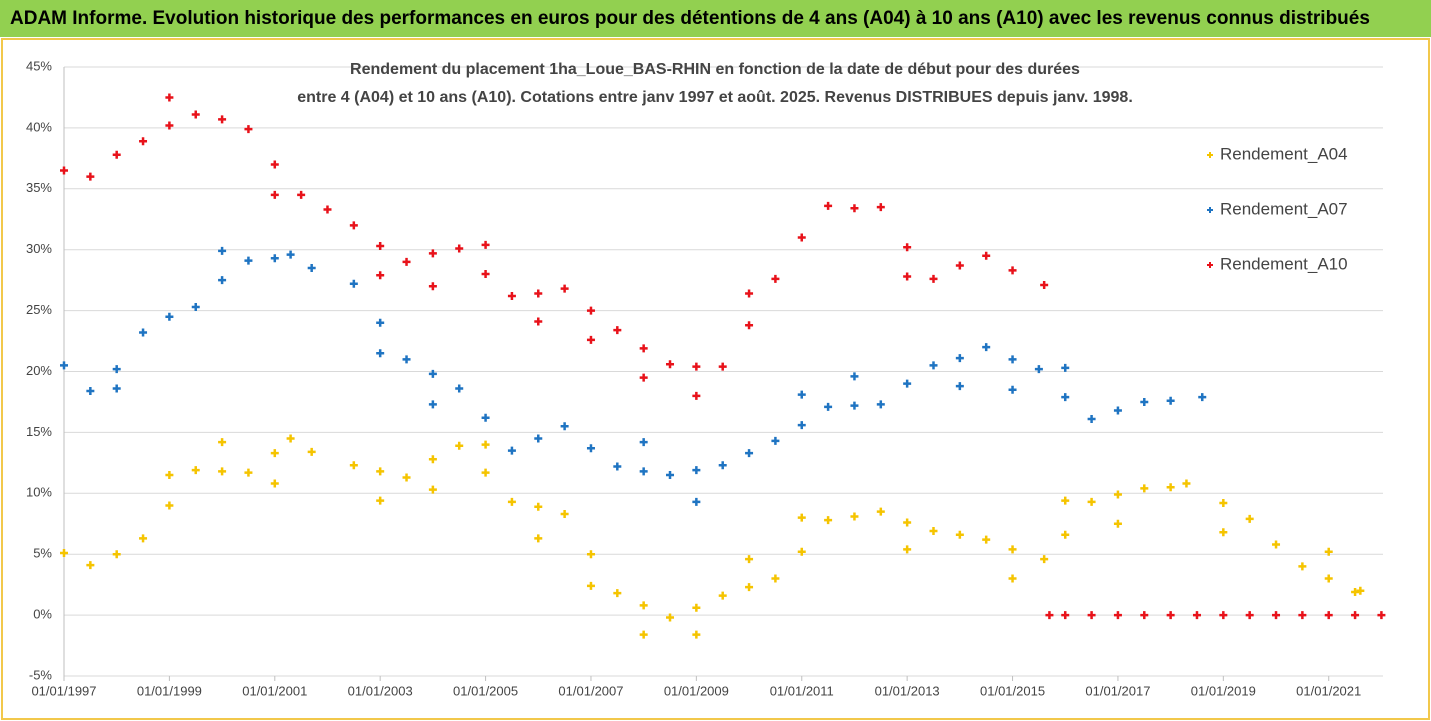 Image resolution: width=1431 pixels, height=721 pixels. I want to click on x-tick-label: 01/01/2019, so click(1223, 690).